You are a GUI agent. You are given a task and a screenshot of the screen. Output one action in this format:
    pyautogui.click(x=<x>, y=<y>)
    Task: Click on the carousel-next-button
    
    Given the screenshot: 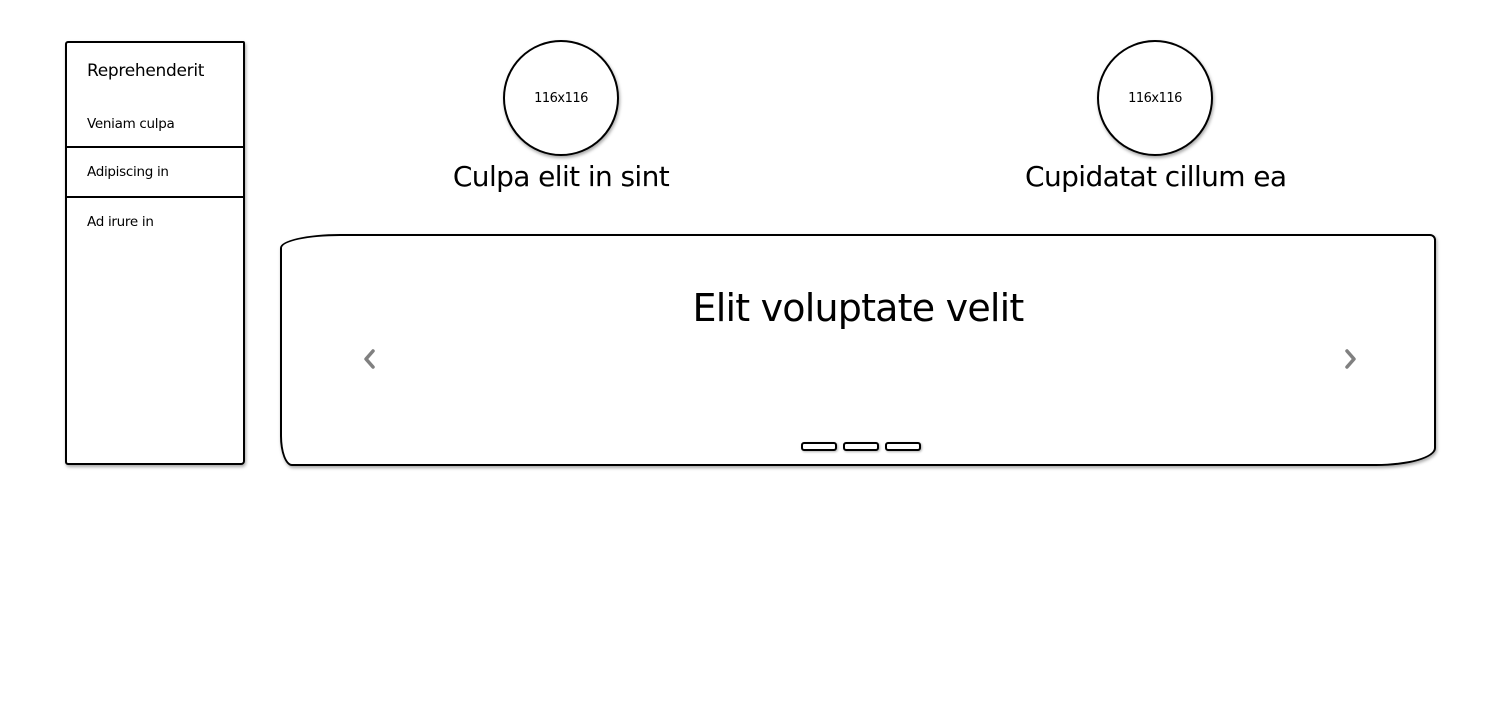 What is the action you would take?
    pyautogui.click(x=1350, y=359)
    